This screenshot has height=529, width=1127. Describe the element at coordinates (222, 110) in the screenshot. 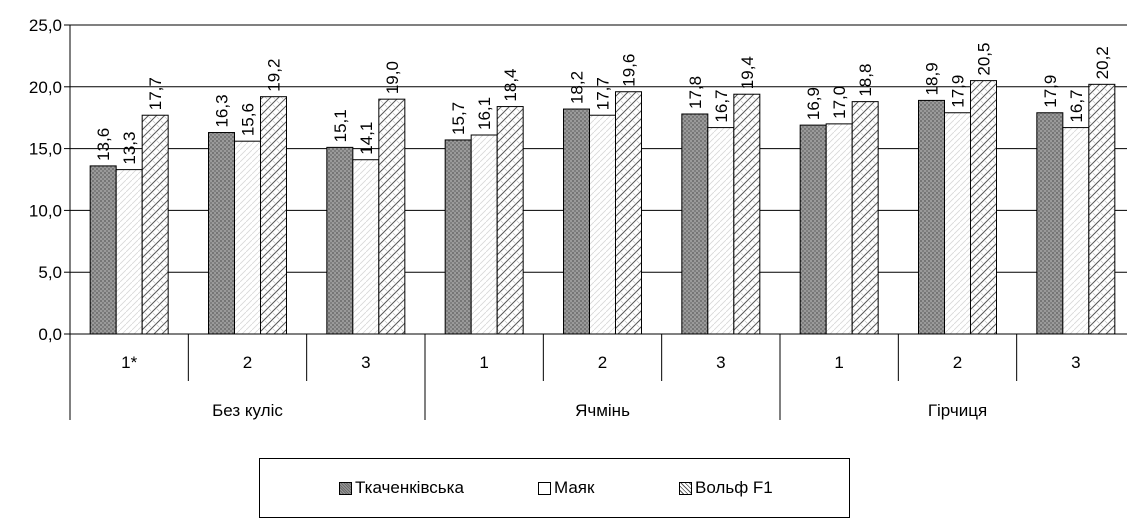

I see `data-label: 16,3` at that location.